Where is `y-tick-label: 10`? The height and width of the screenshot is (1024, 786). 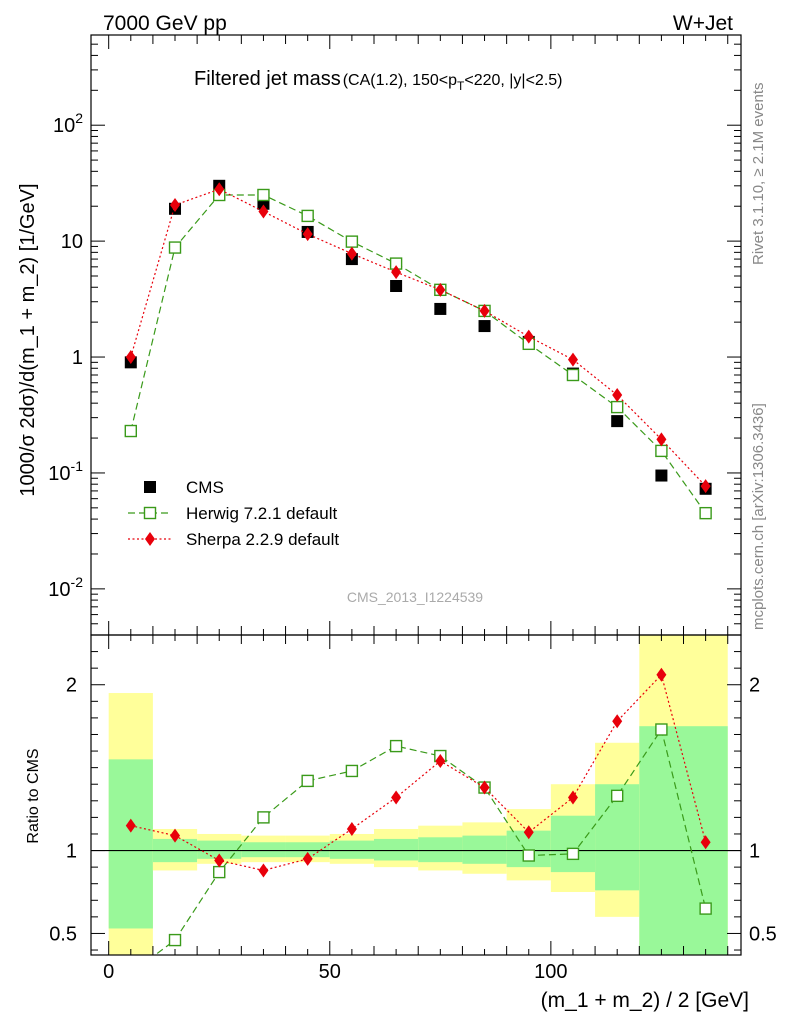
y-tick-label: 10 is located at coordinates (72, 242).